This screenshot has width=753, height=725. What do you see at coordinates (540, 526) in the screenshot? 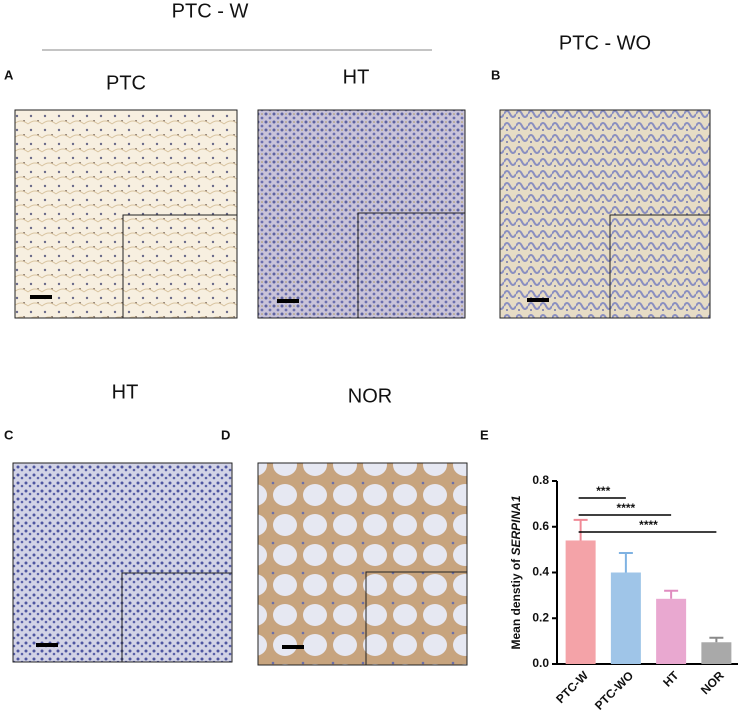
I see `y-tick-label: 0.6` at bounding box center [540, 526].